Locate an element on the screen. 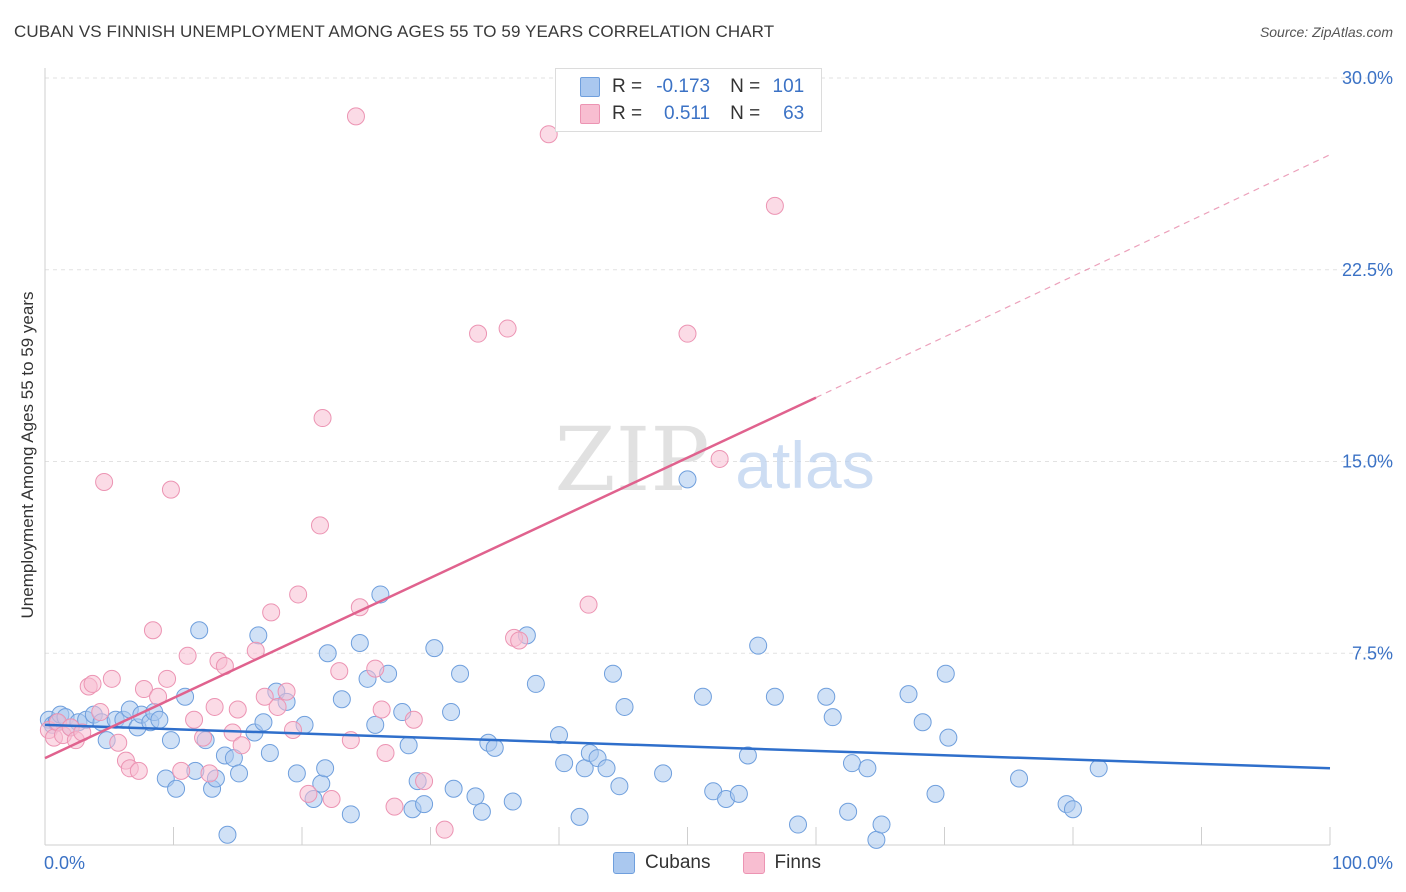  finns-r-value: 0.511 is located at coordinates (687, 113).